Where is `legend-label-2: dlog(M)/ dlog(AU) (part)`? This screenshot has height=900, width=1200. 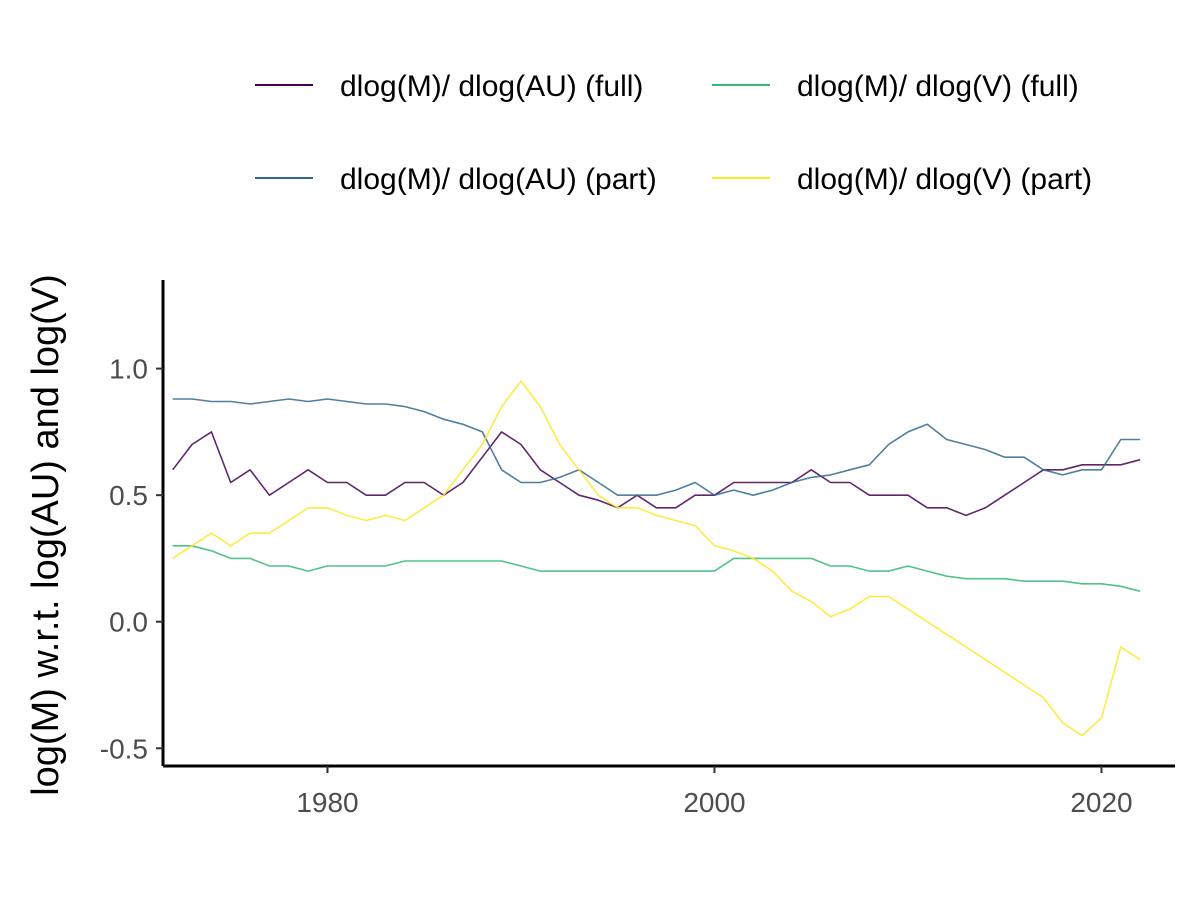
legend-label-2: dlog(M)/ dlog(AU) (part) is located at coordinates (498, 179).